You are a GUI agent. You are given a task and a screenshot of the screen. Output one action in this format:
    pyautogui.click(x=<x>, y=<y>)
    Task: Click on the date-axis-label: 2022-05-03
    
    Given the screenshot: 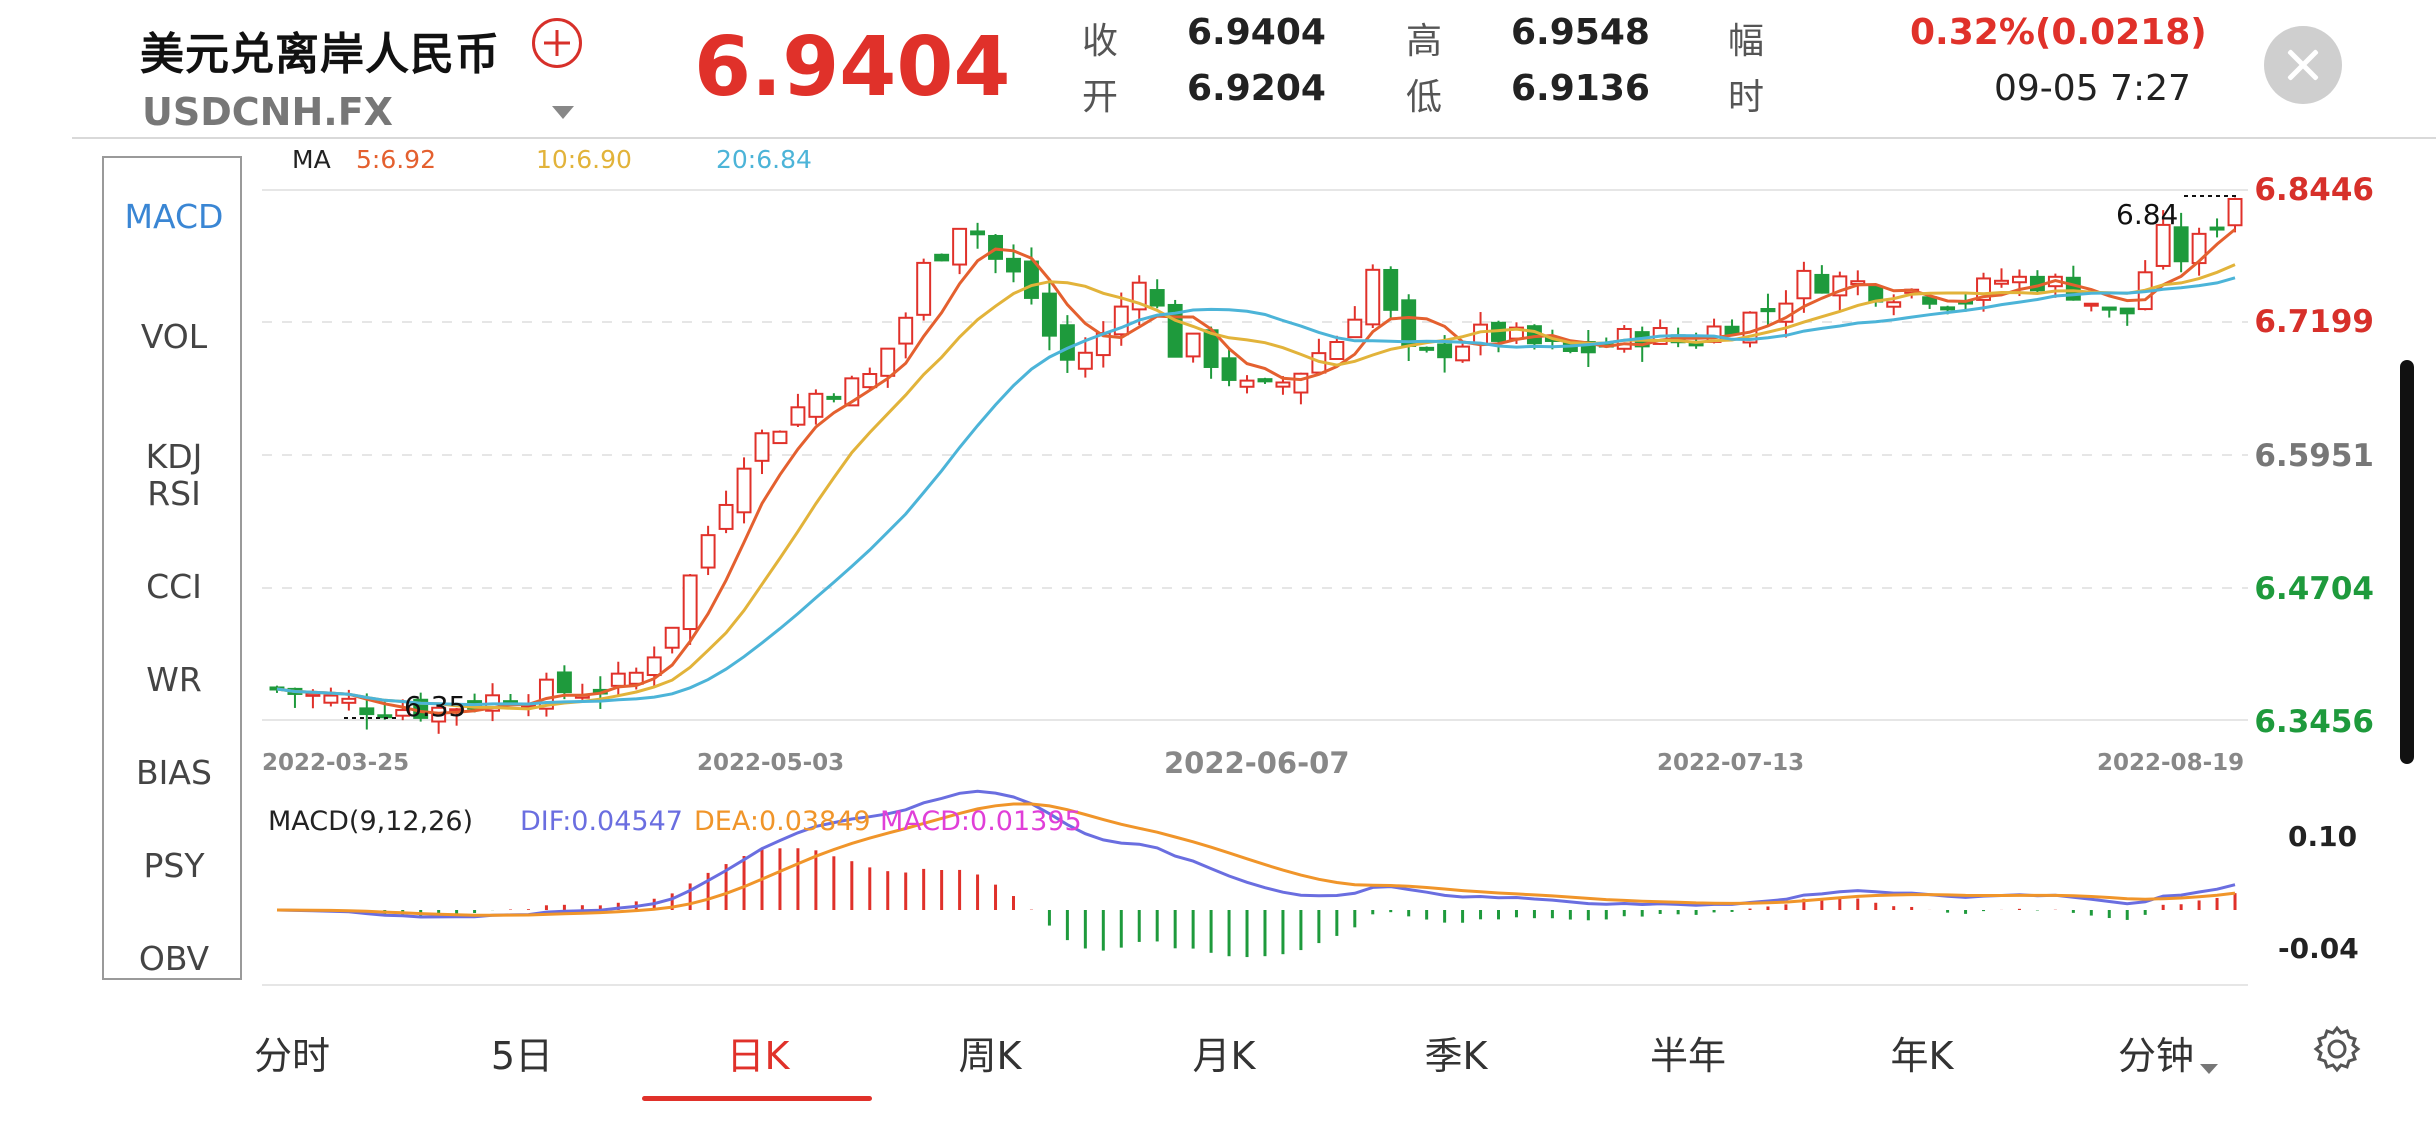 What is the action you would take?
    pyautogui.click(x=771, y=763)
    